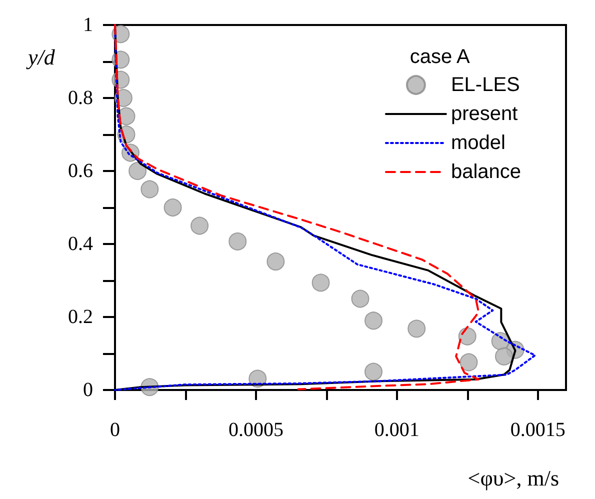  What do you see at coordinates (80, 98) in the screenshot?
I see `y-tick-label: 0.8` at bounding box center [80, 98].